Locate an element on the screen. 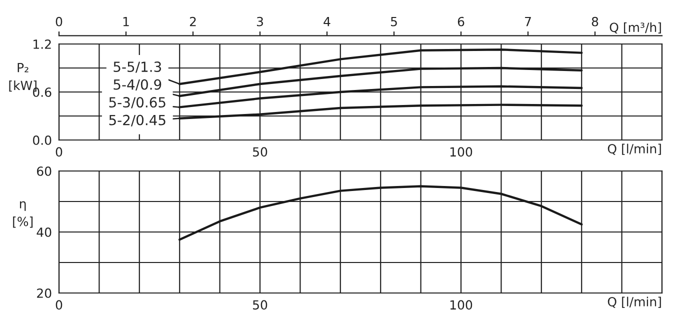  x2-tick-label: 0 is located at coordinates (59, 21).